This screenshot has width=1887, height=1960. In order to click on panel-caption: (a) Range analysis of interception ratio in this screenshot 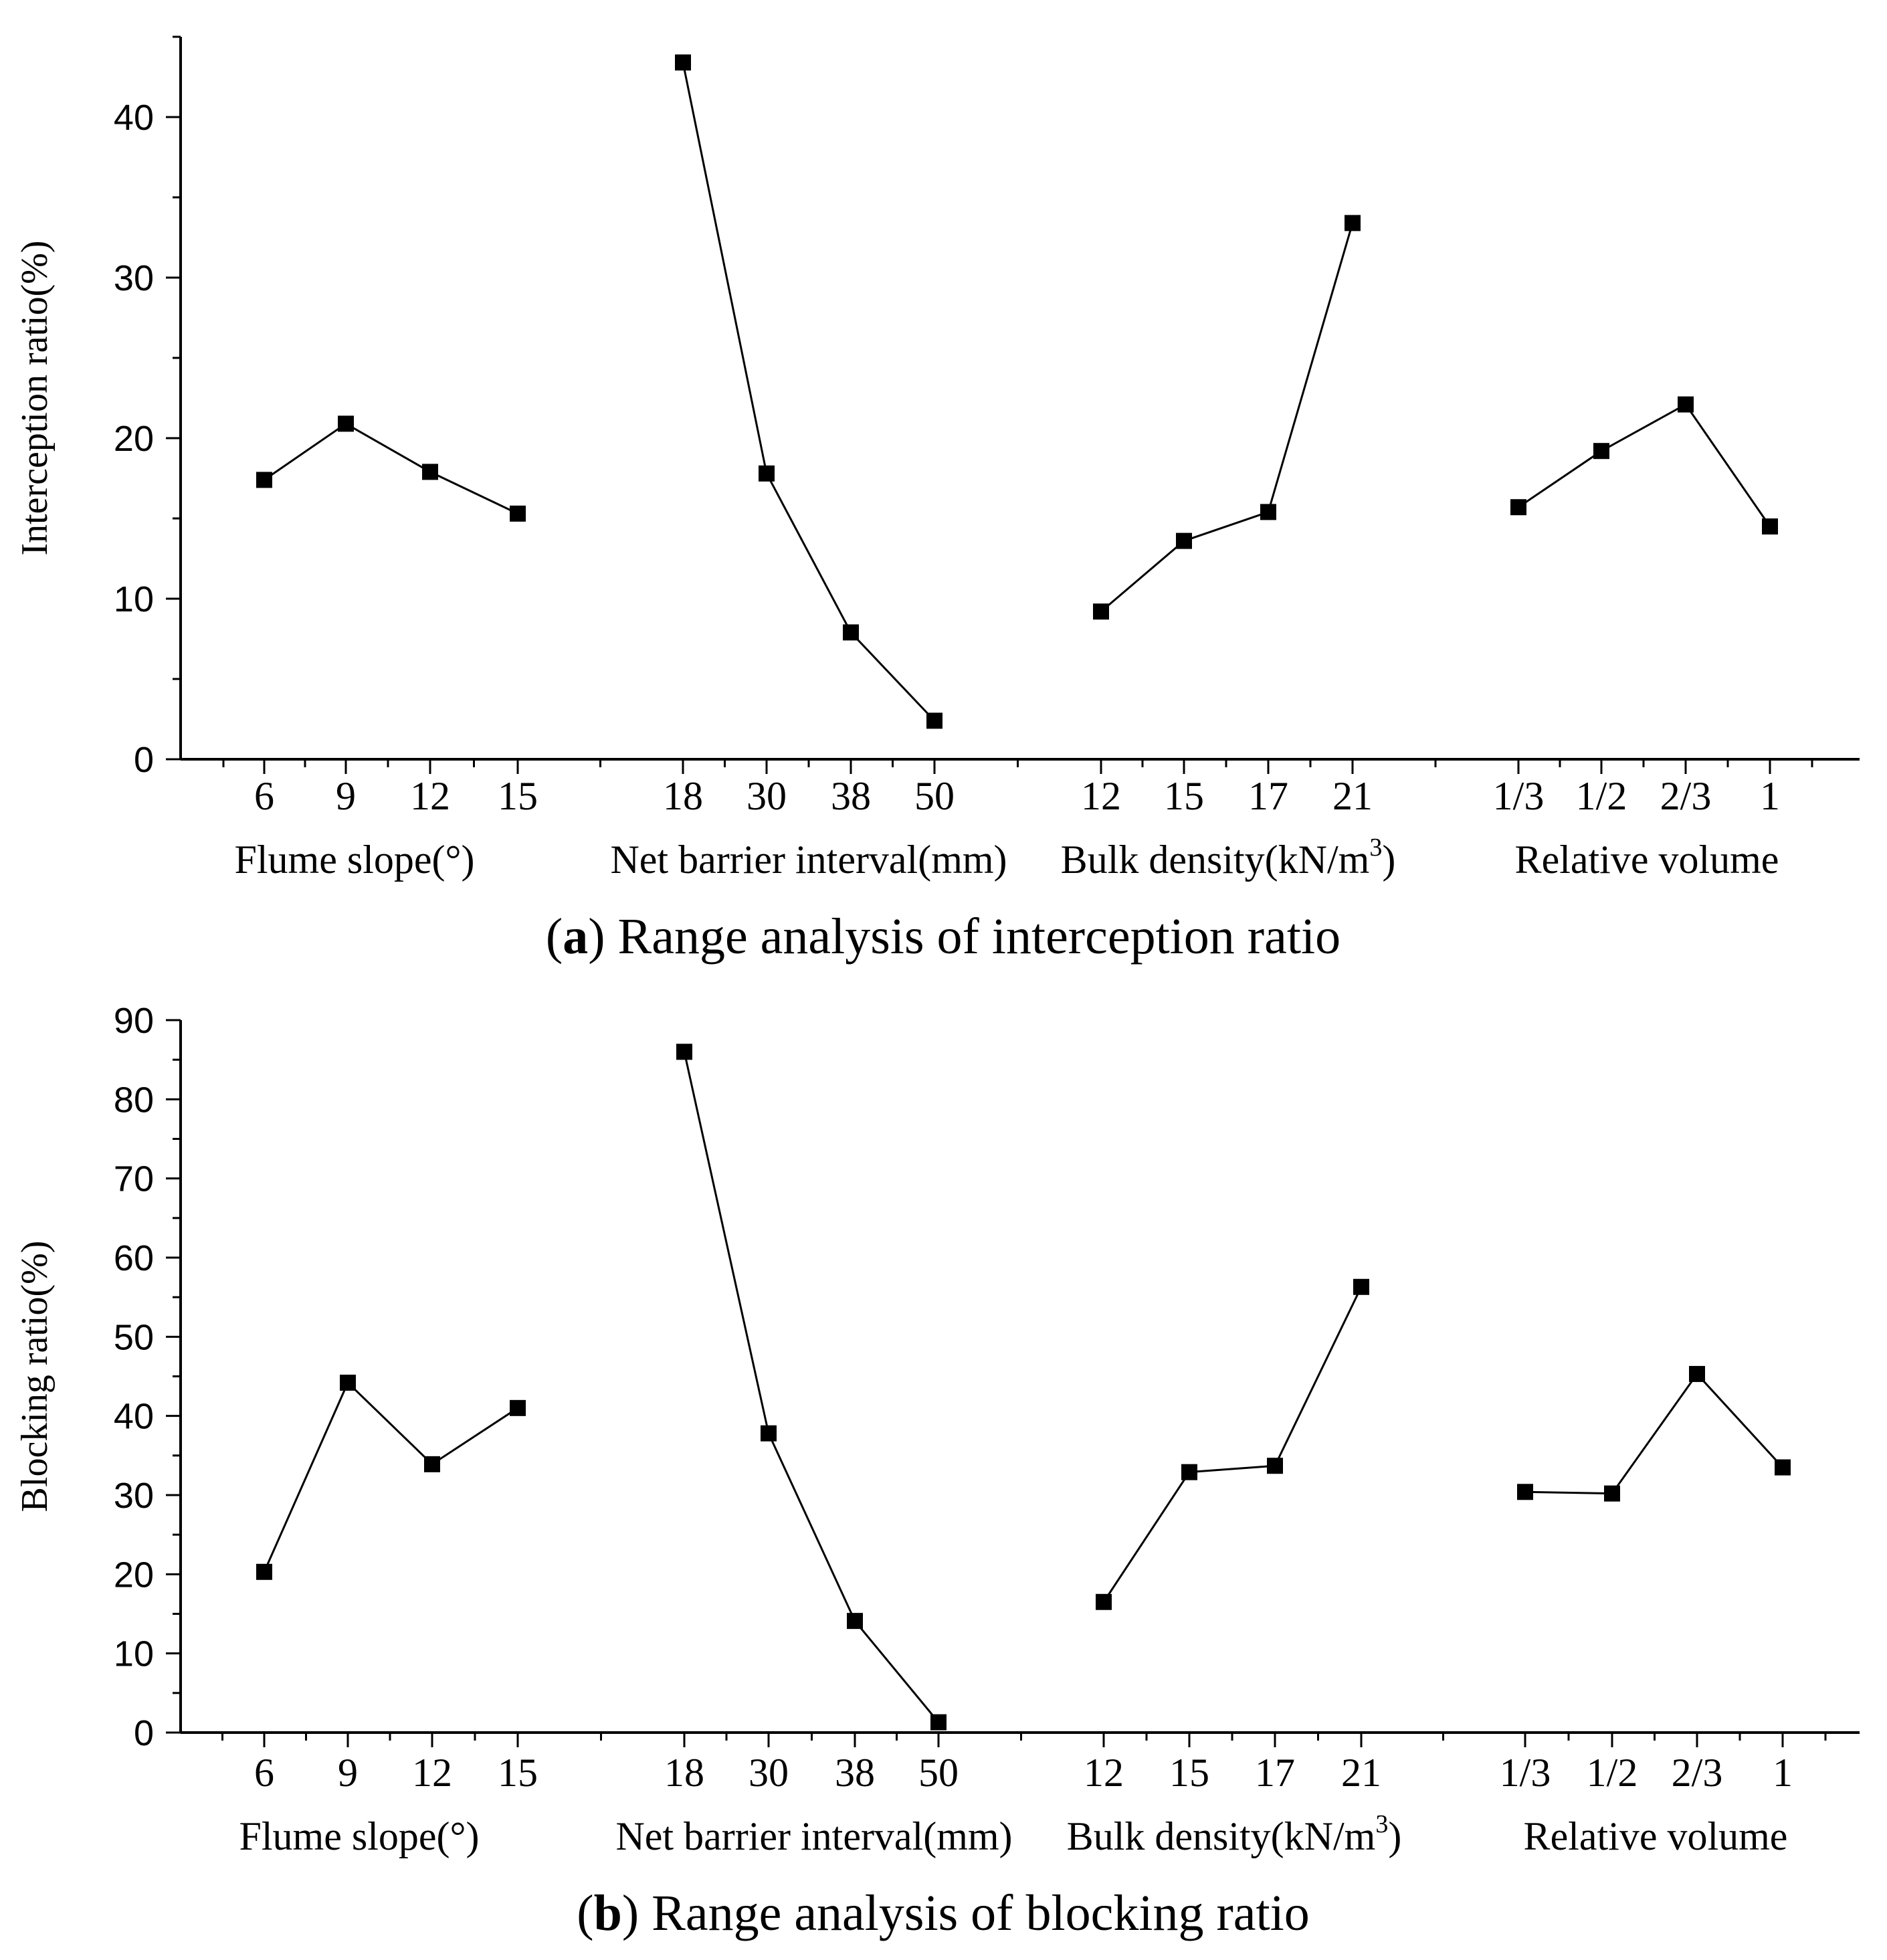, I will do `click(943, 936)`.